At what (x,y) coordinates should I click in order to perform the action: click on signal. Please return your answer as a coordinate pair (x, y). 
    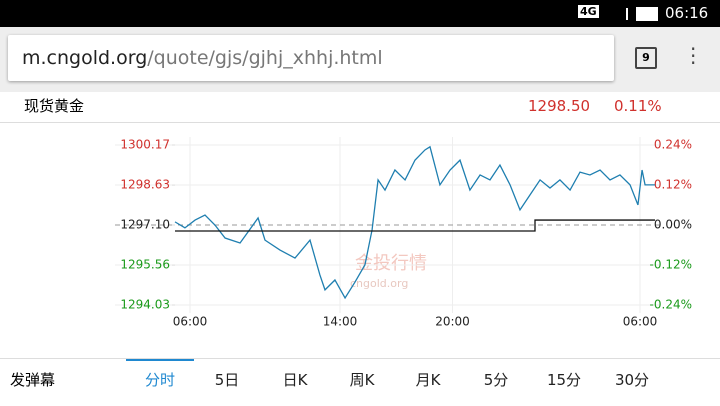
    Looking at the image, I should click on (620, 14).